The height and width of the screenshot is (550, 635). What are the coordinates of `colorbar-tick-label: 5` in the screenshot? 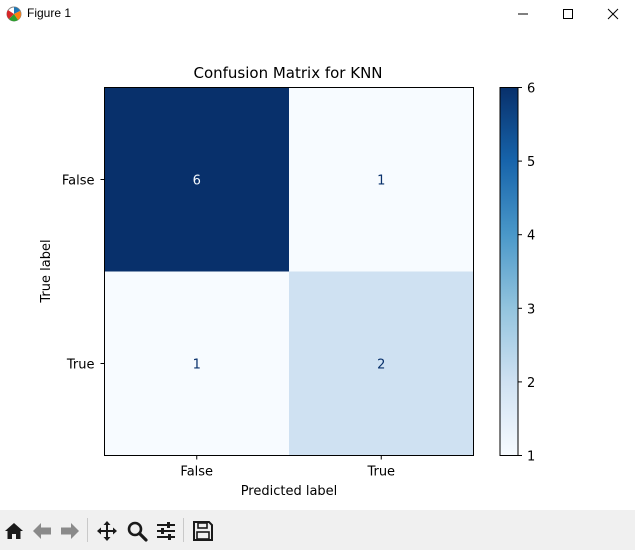 It's located at (531, 162).